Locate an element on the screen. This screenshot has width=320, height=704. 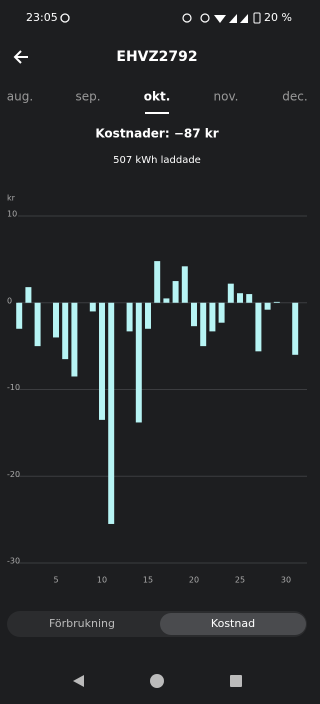
toggle-option: Kostnad is located at coordinates (233, 623).